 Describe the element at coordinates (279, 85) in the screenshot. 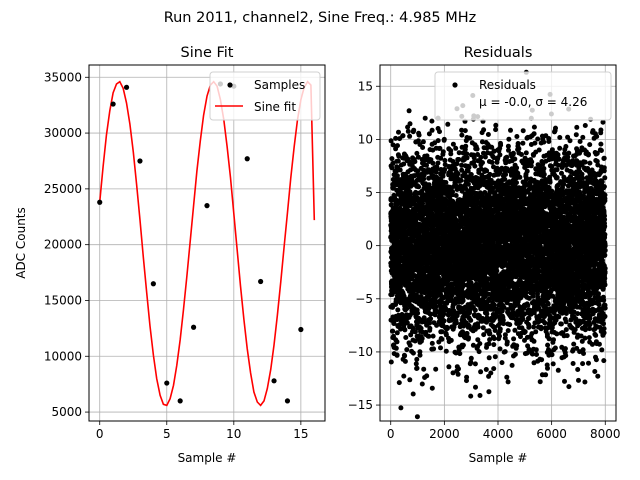

I see `legend-samples-label: Samples` at that location.